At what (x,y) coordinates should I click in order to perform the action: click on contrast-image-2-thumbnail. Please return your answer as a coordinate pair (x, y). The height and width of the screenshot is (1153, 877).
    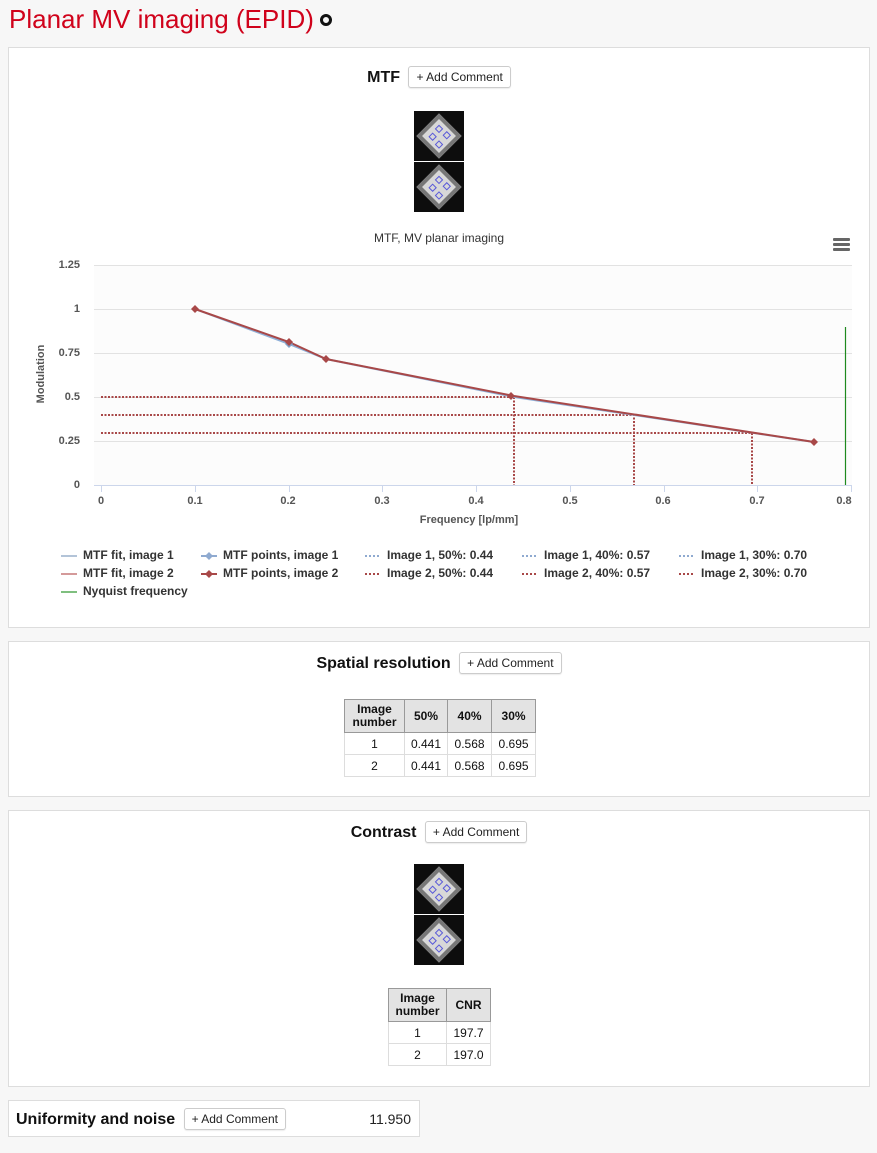
    Looking at the image, I should click on (439, 940).